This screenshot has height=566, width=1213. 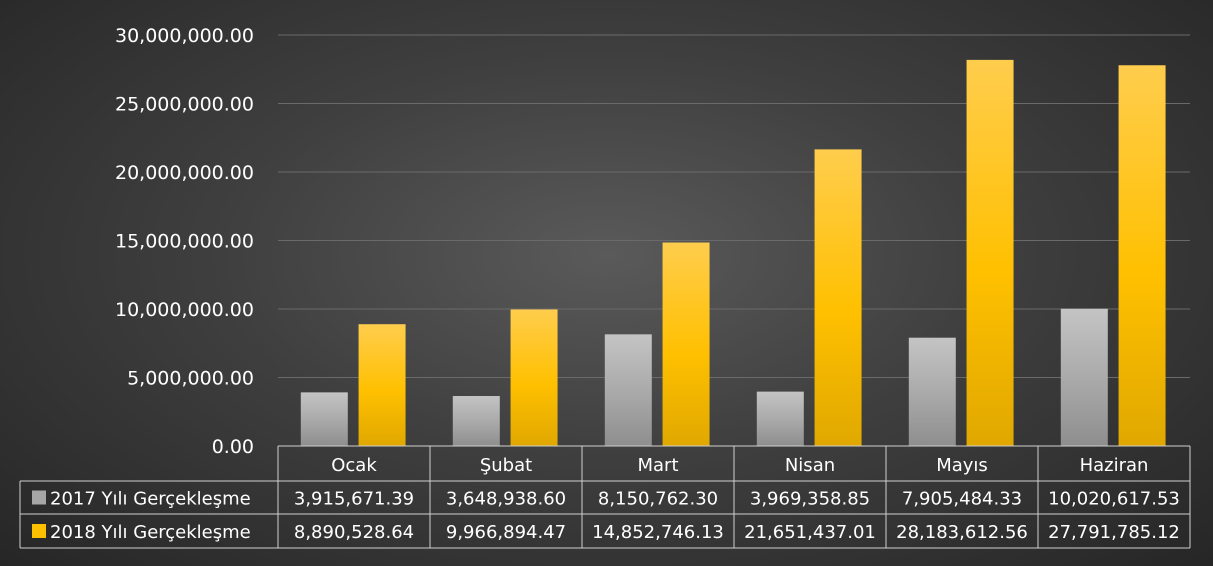 I want to click on y-tick-label: 0.00, so click(x=233, y=447).